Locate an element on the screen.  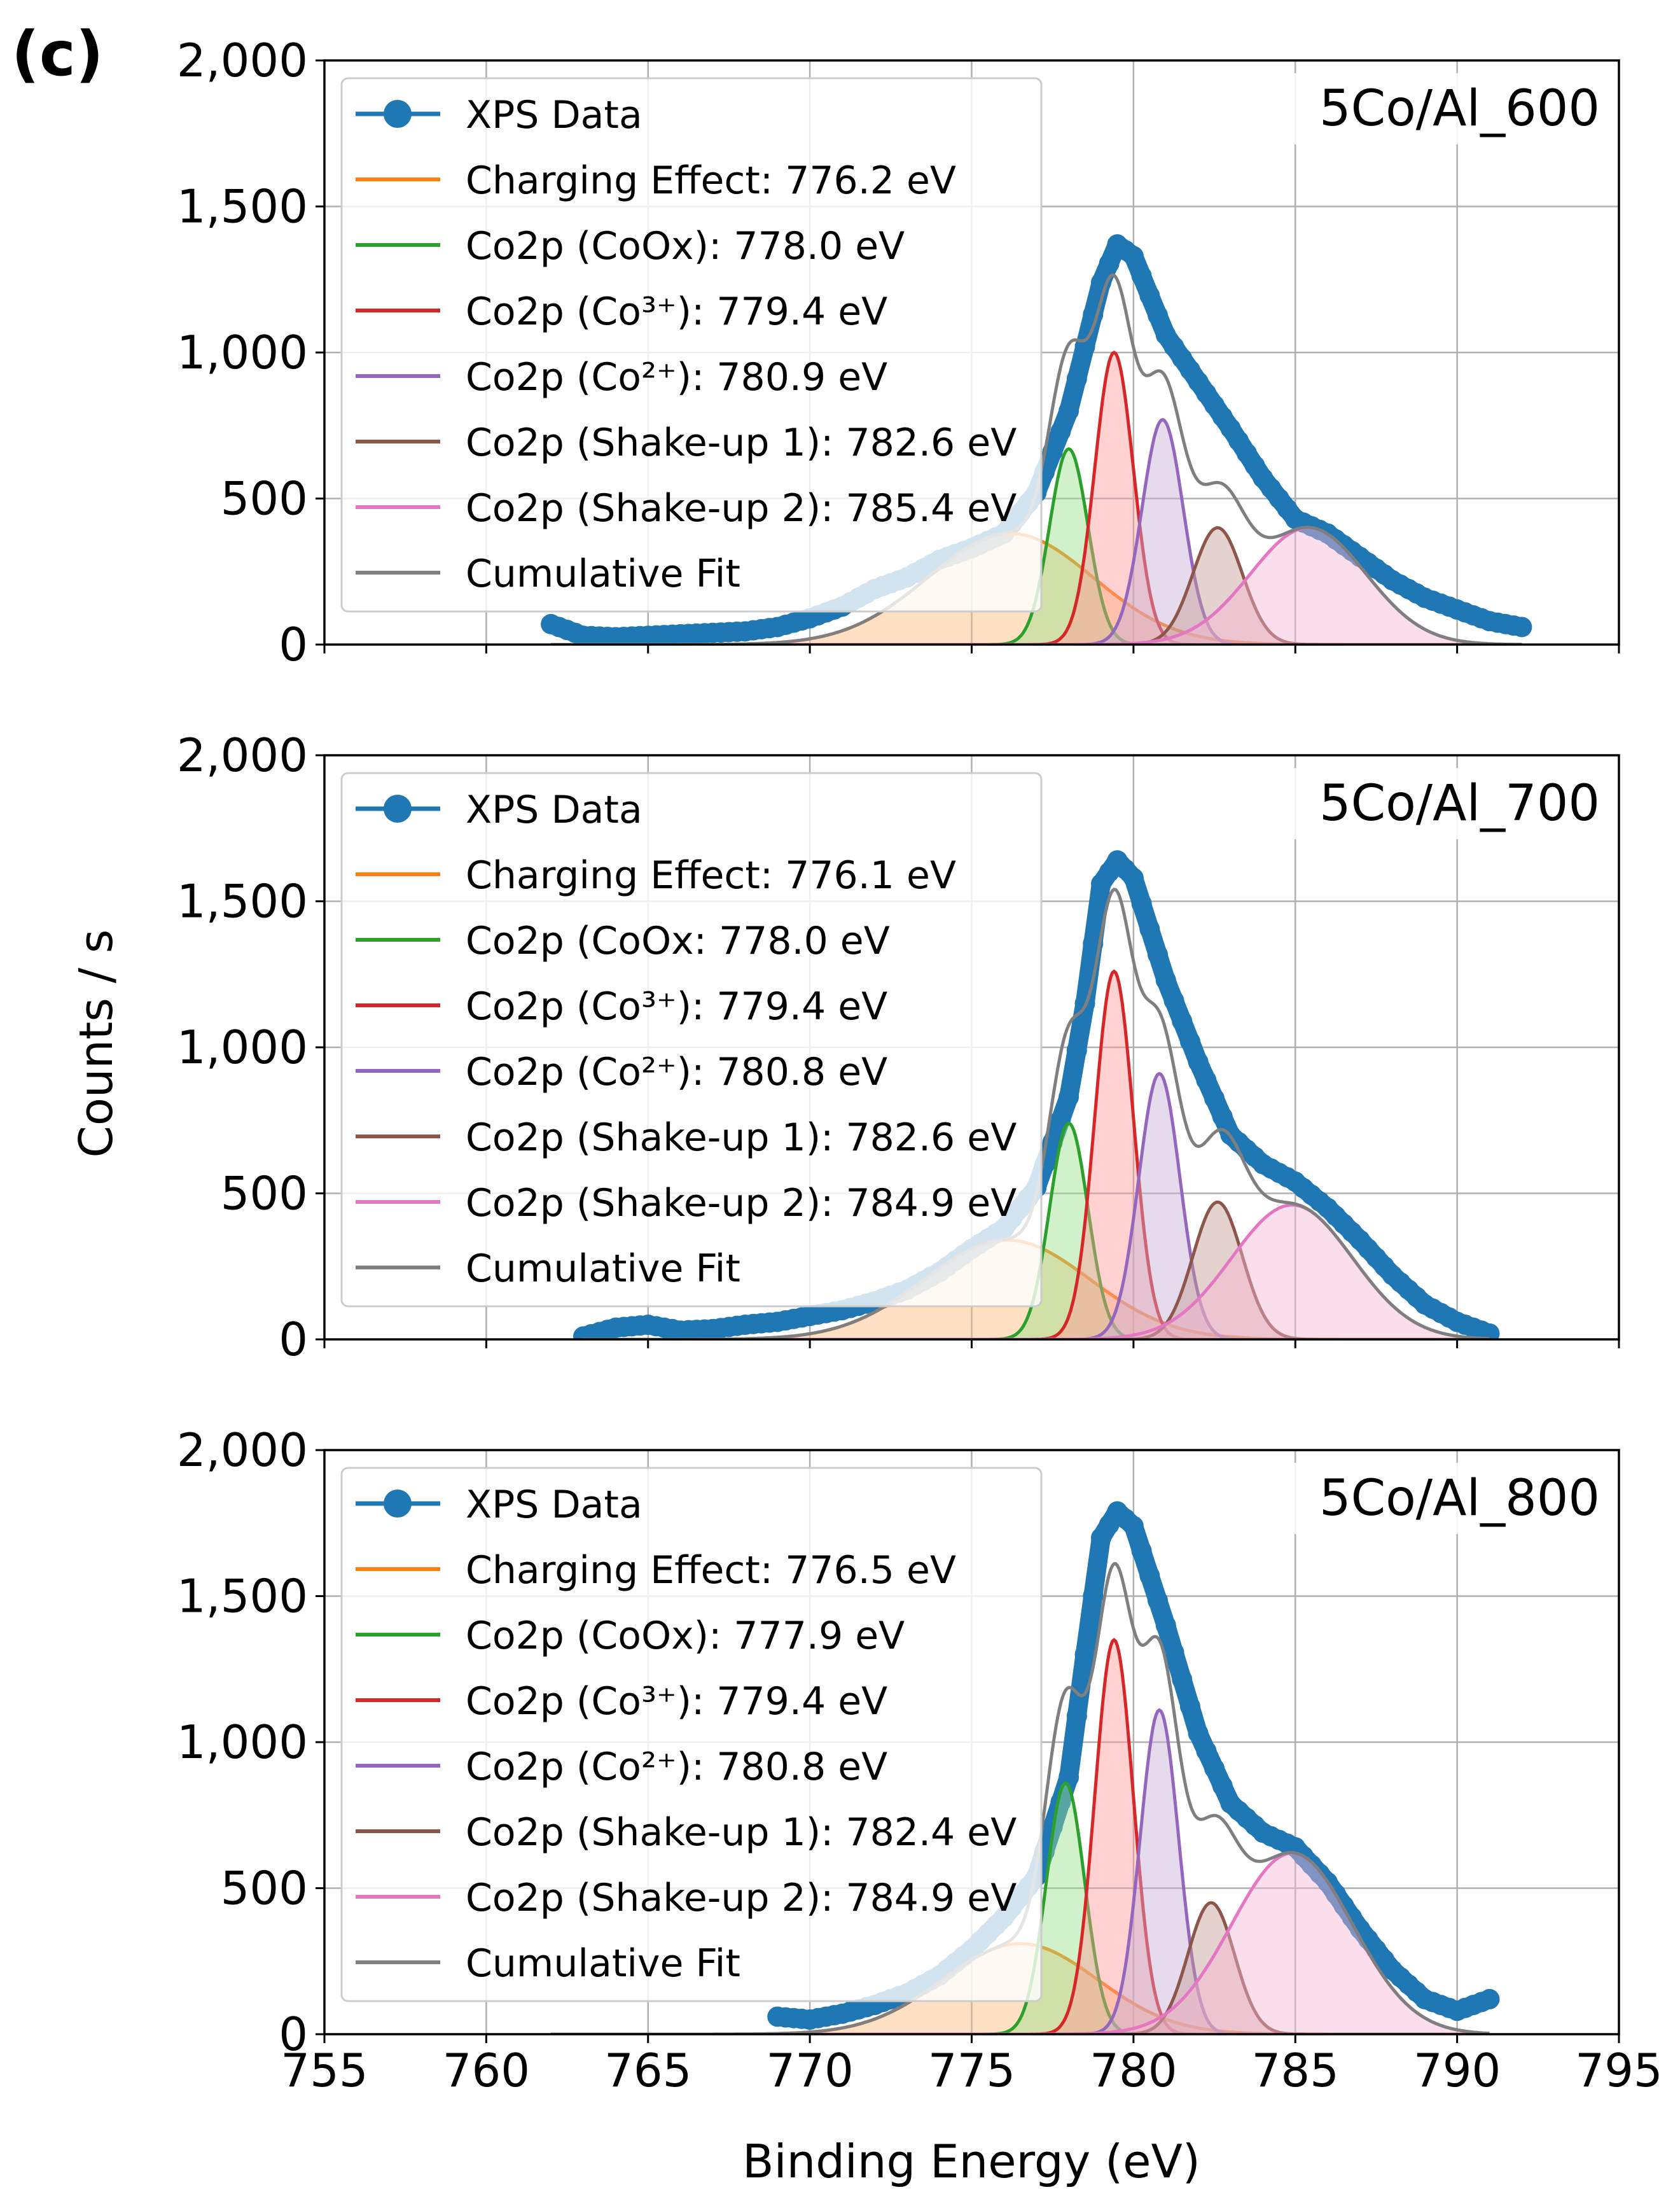
sample-title: 5Co/Al_700 is located at coordinates (1445, 803).